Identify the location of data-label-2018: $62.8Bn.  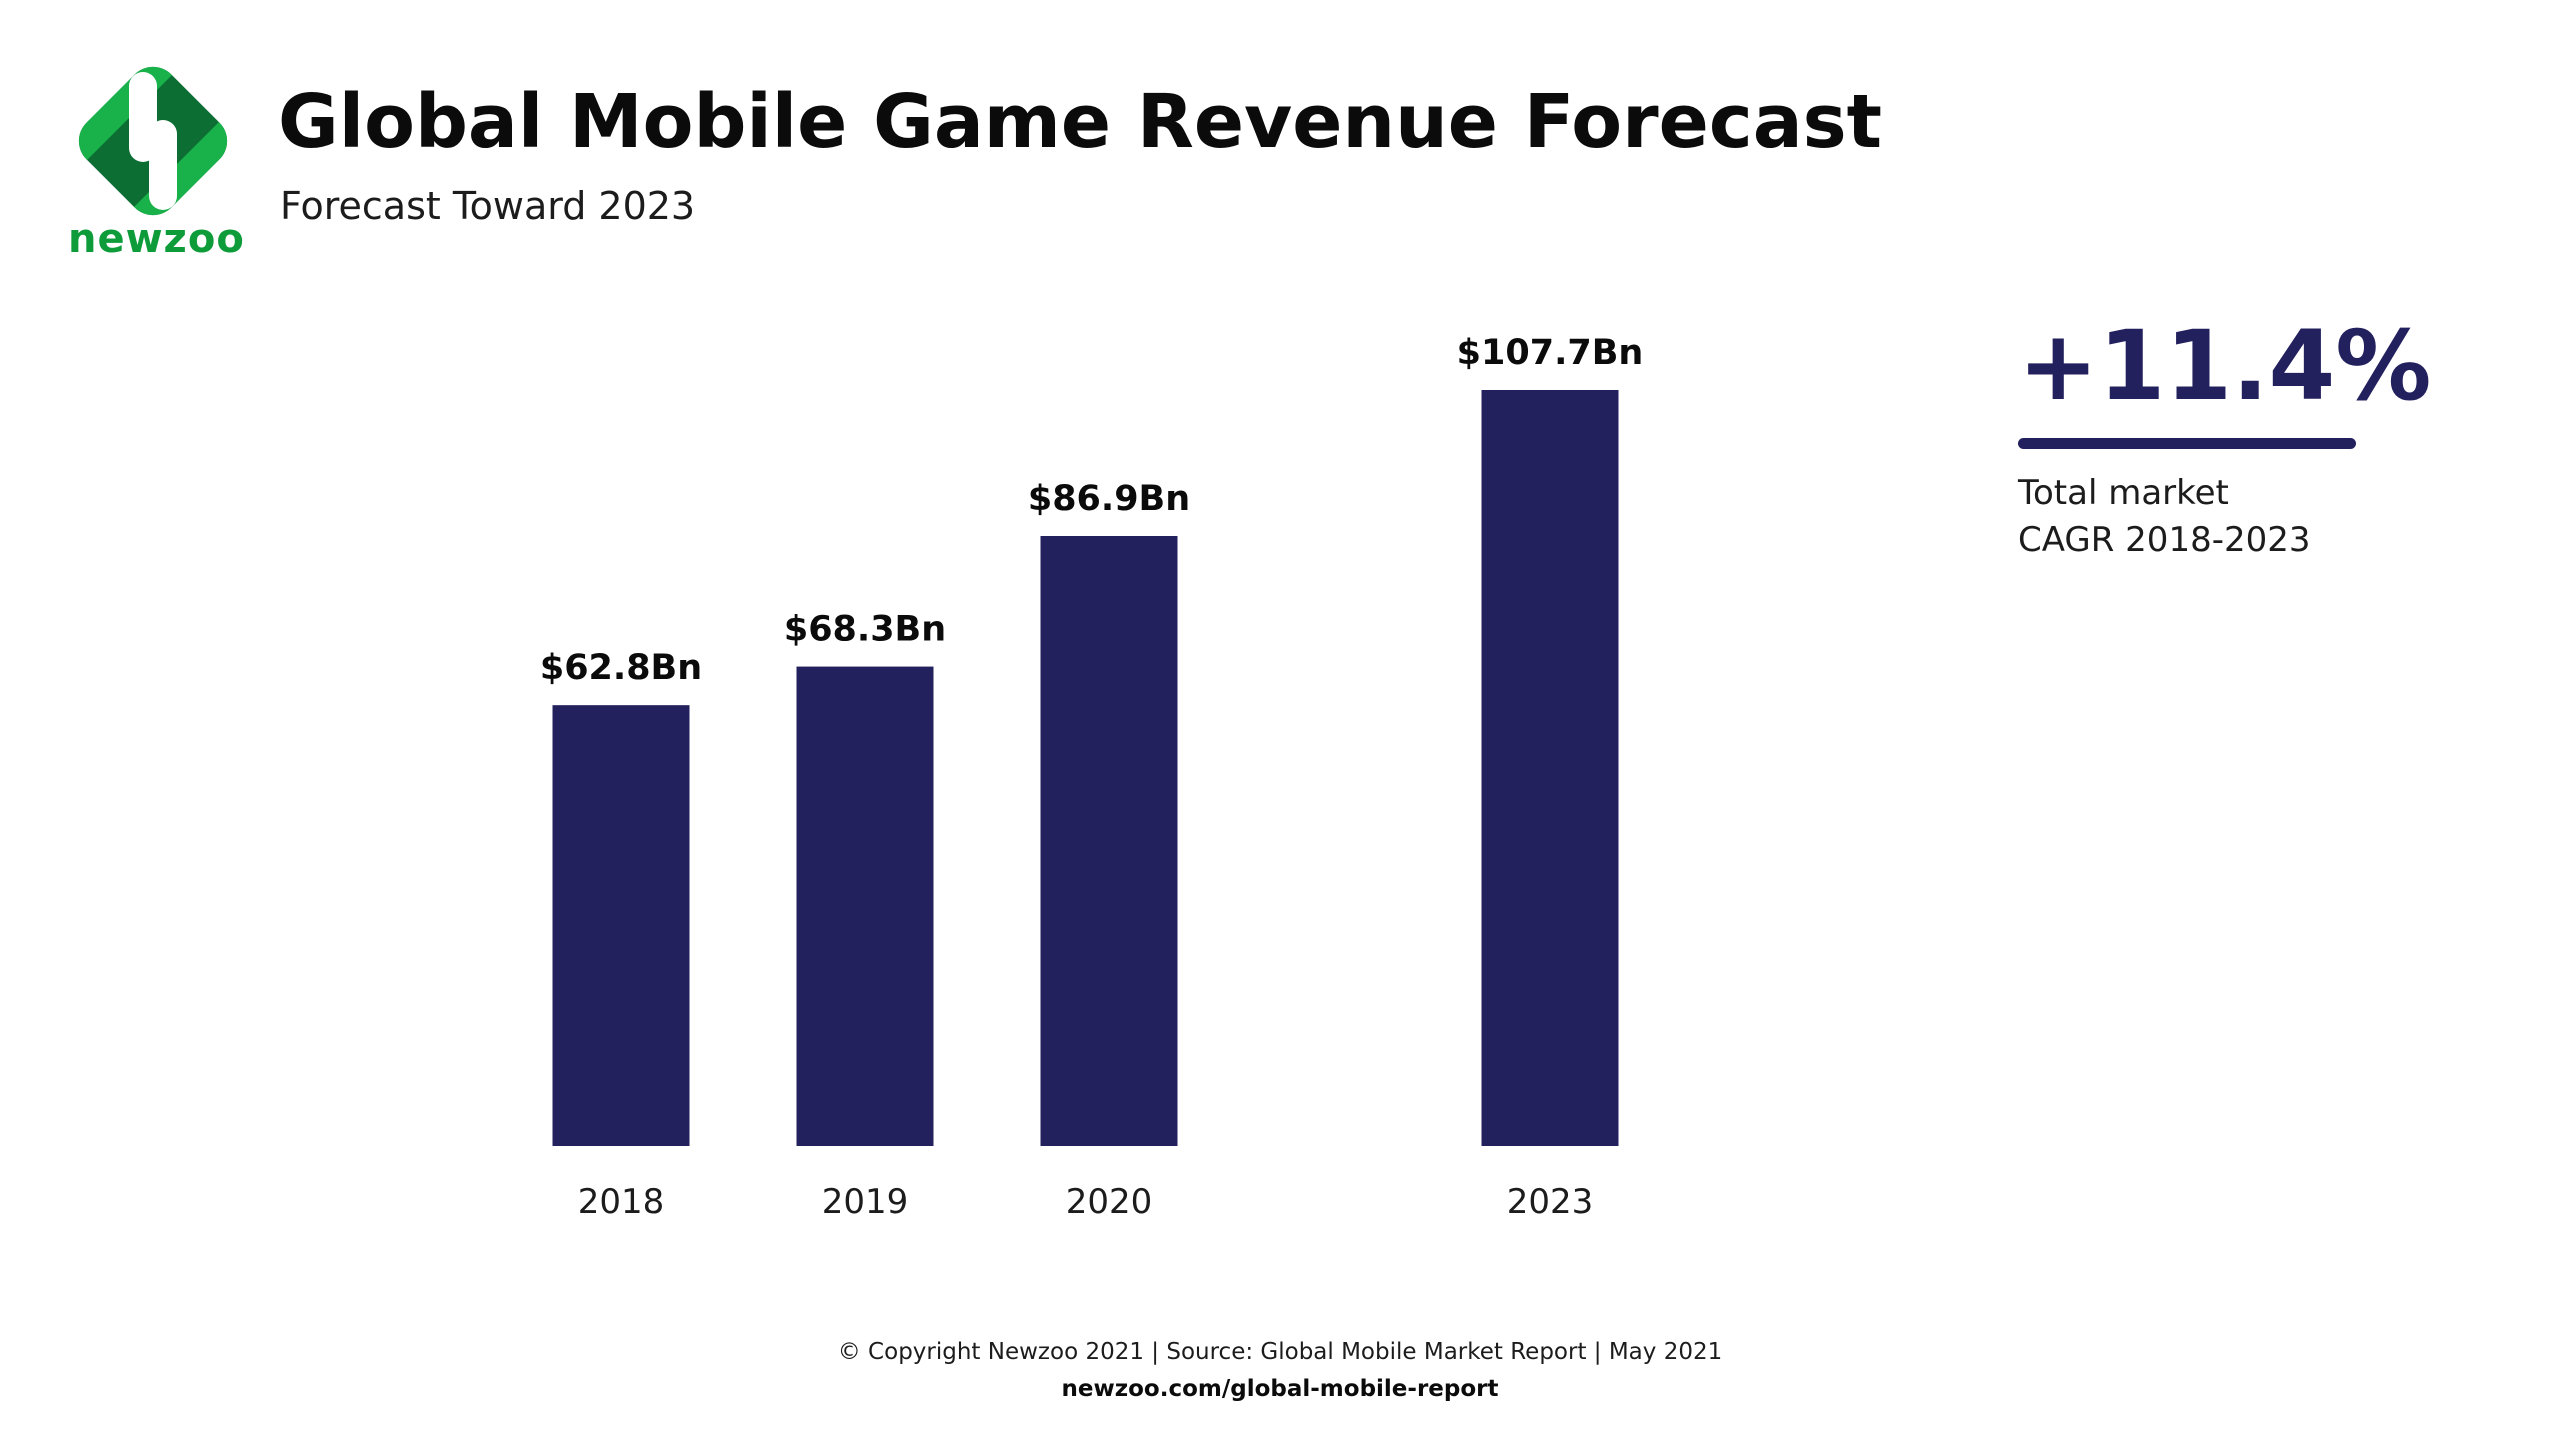
(621, 668).